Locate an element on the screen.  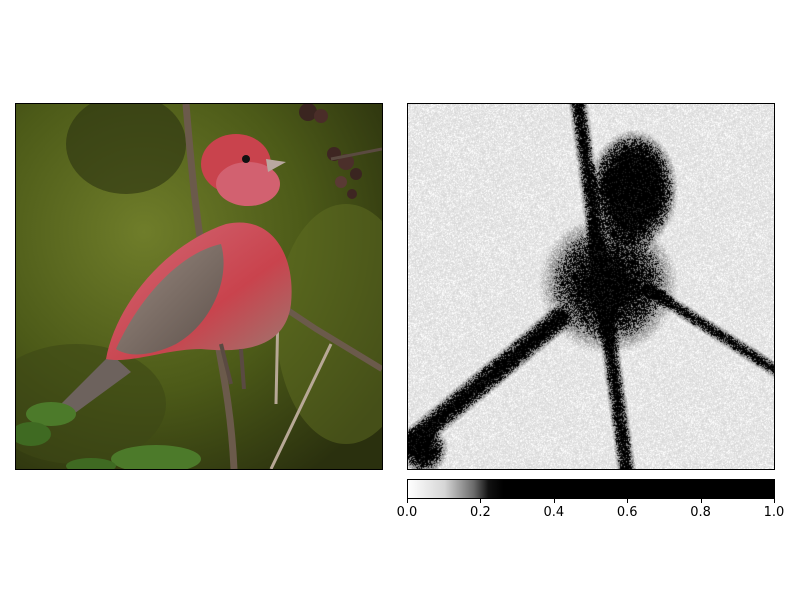
colorbar-tick-label: 0.4 is located at coordinates (554, 512).